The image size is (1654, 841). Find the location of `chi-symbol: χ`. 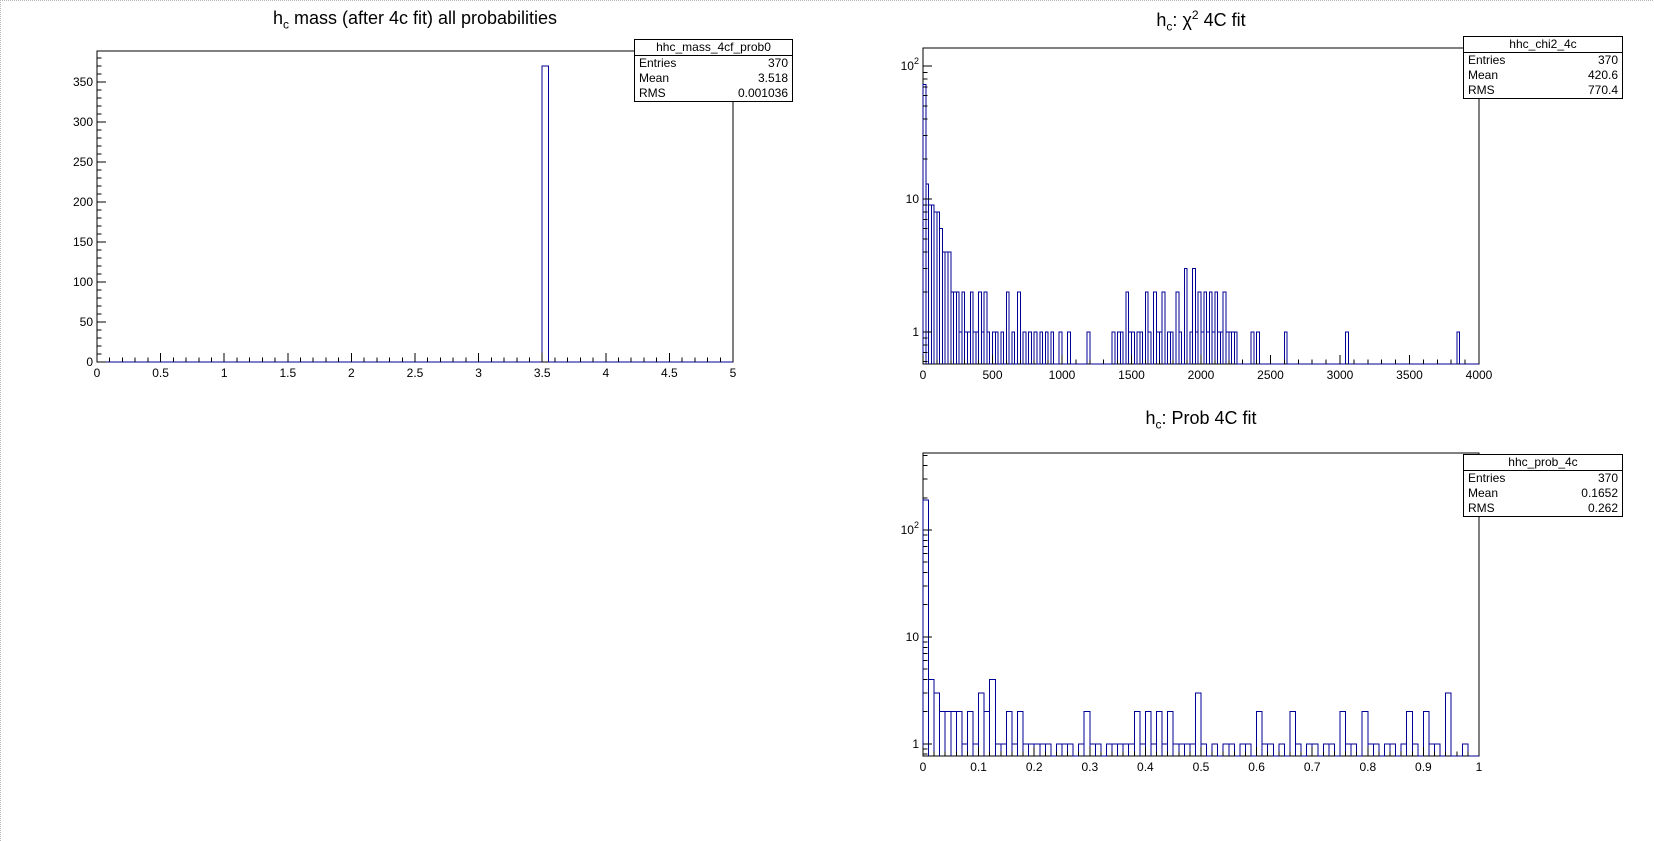

chi-symbol: χ is located at coordinates (1187, 20).